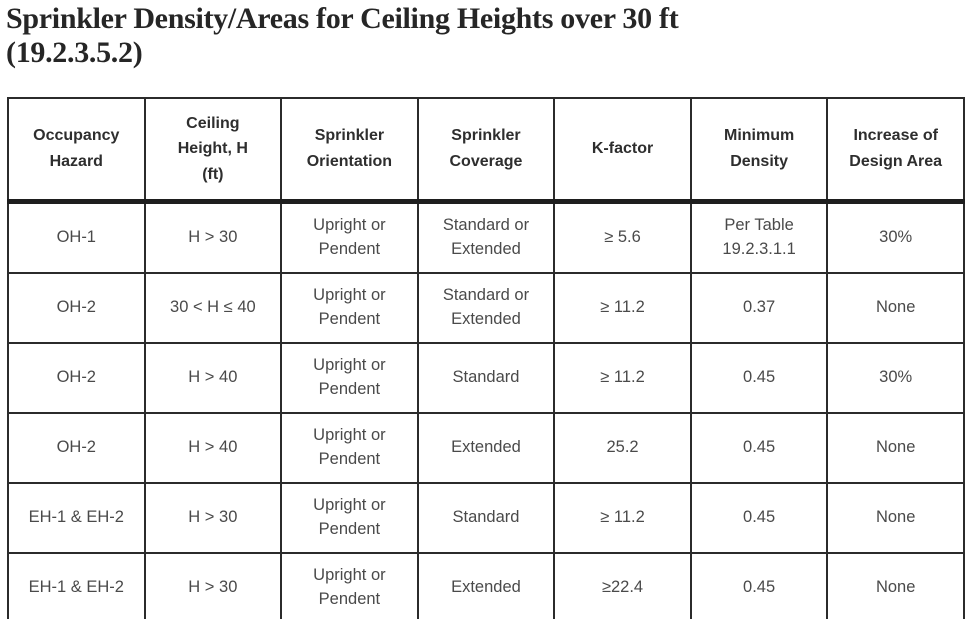  Describe the element at coordinates (622, 448) in the screenshot. I see `cell-k-factor: 25.2` at that location.